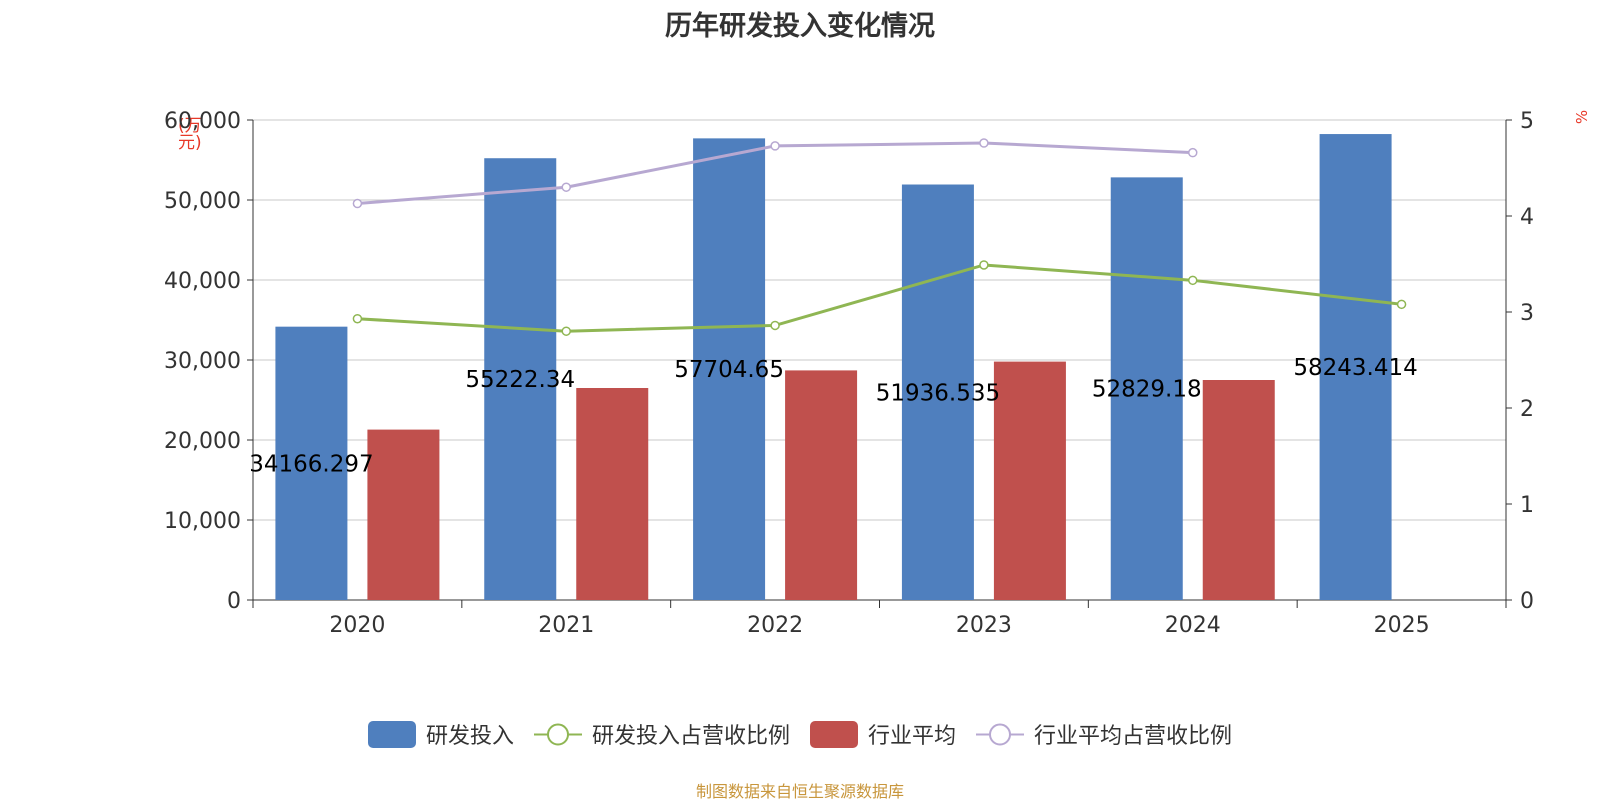  I want to click on data-label-rd-investment: 52829.18, so click(1147, 390).